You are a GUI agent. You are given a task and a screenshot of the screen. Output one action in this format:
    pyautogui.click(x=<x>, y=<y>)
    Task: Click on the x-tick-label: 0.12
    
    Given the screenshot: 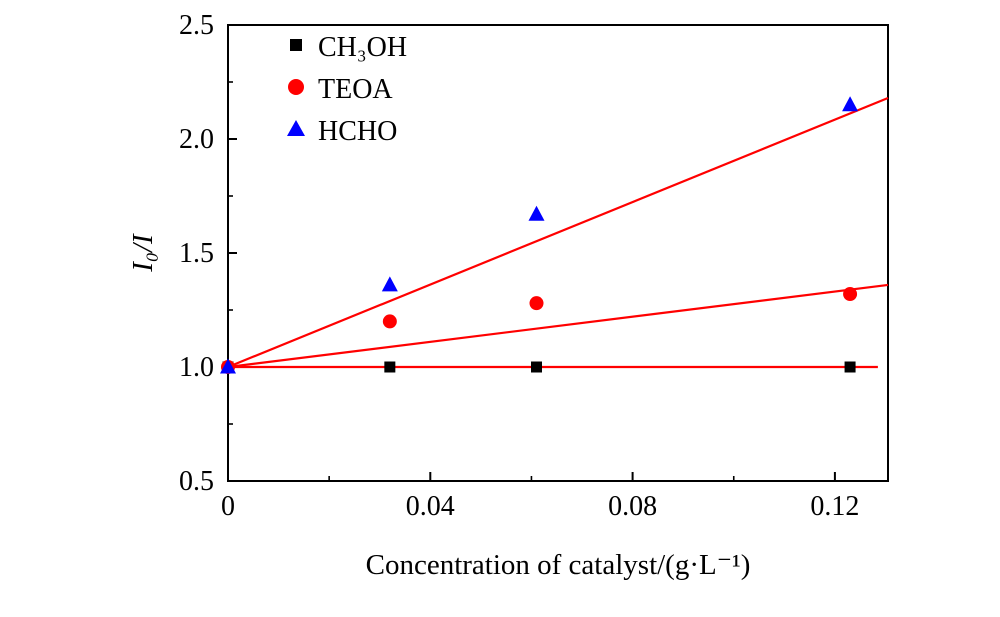 What is the action you would take?
    pyautogui.click(x=834, y=506)
    